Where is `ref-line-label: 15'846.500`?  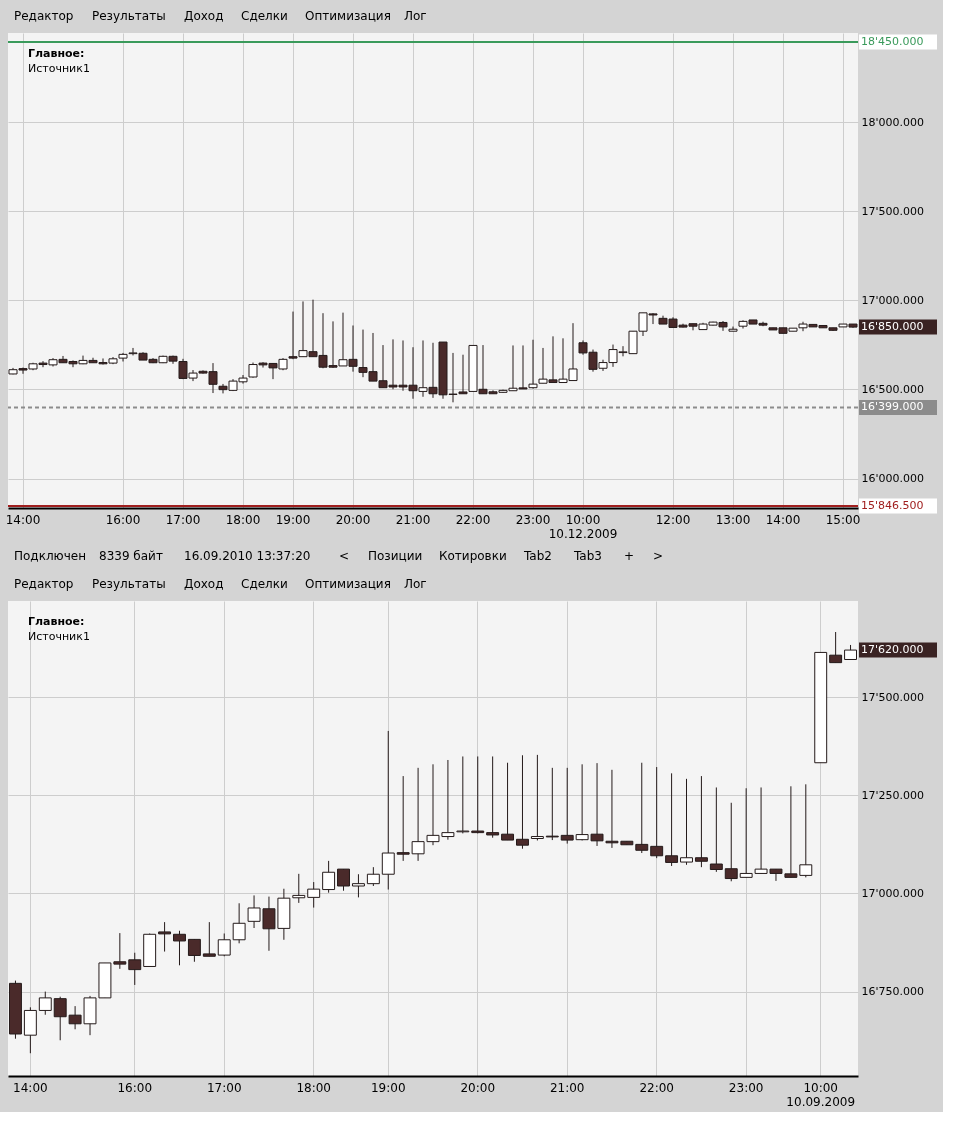
ref-line-label: 15'846.500 is located at coordinates (892, 505).